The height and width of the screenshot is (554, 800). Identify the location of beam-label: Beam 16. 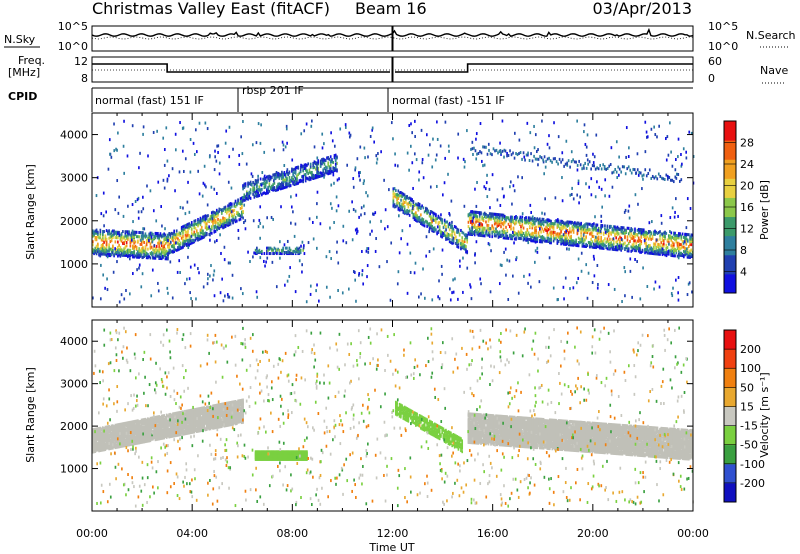
(391, 9).